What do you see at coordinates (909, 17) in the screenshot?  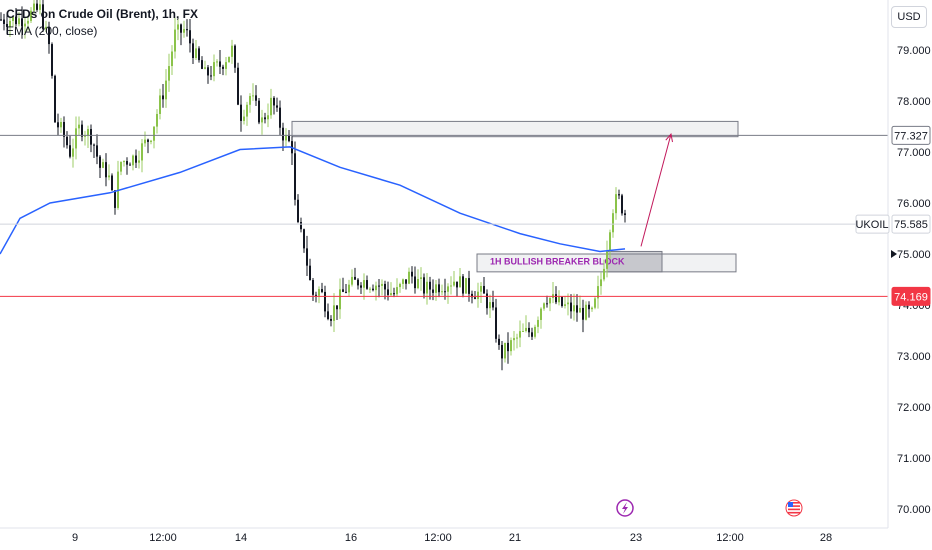 I see `currency-button: USD` at bounding box center [909, 17].